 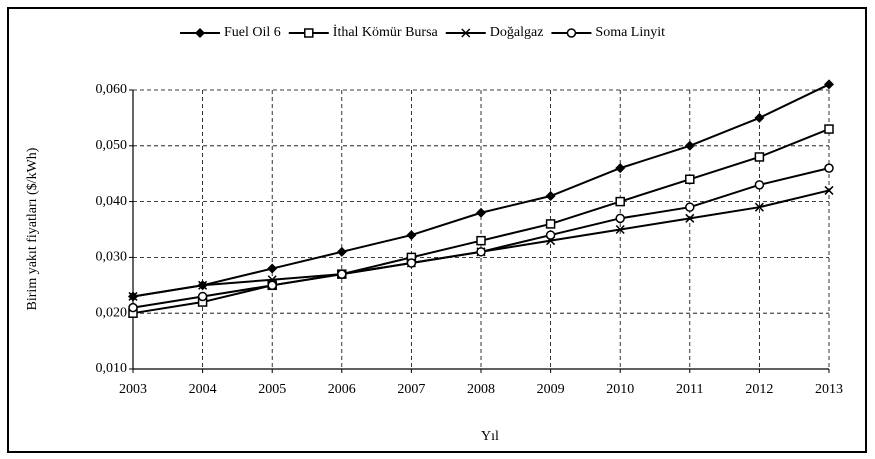 I want to click on x-tick-label: 2004, so click(x=203, y=389).